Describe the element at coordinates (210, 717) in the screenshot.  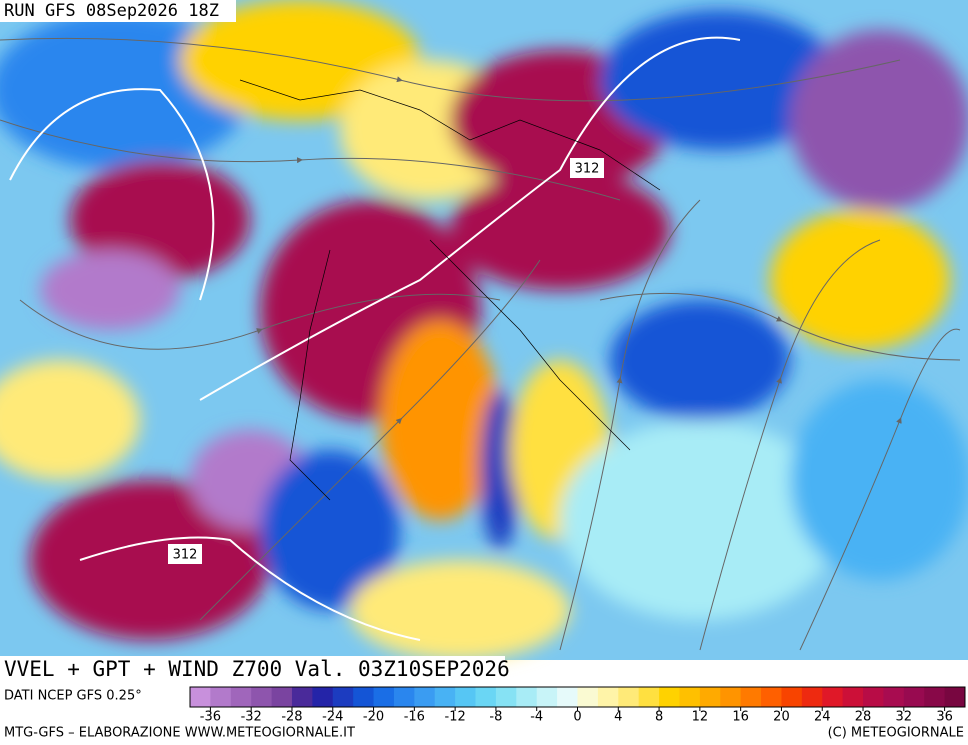
I see `colorbar-tick-label: -36` at that location.